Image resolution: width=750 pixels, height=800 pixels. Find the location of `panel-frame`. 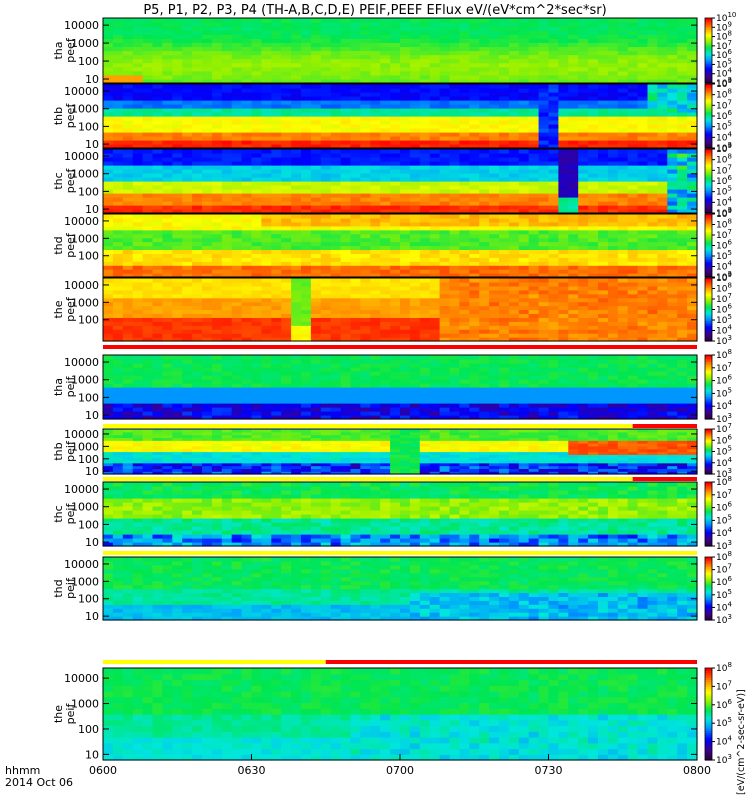

panel-frame is located at coordinates (400, 181).